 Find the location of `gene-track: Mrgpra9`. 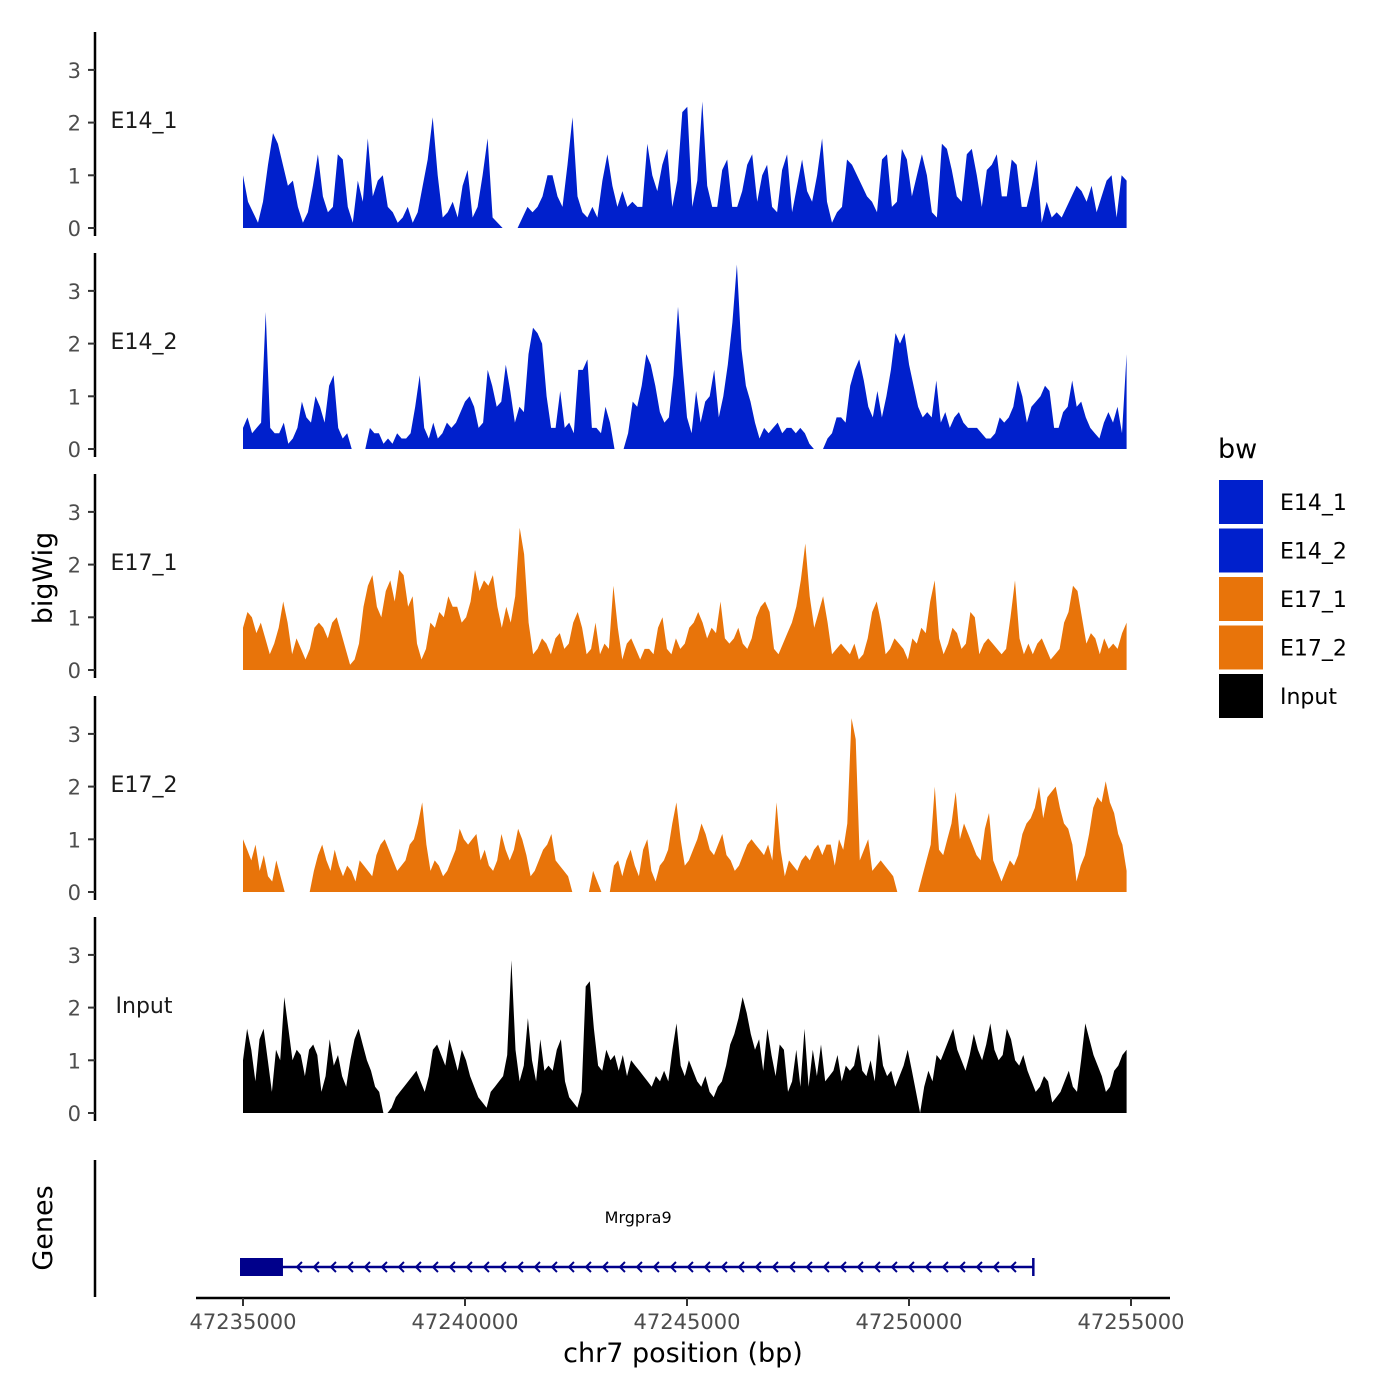

gene-track: Mrgpra9 is located at coordinates (564, 1228).